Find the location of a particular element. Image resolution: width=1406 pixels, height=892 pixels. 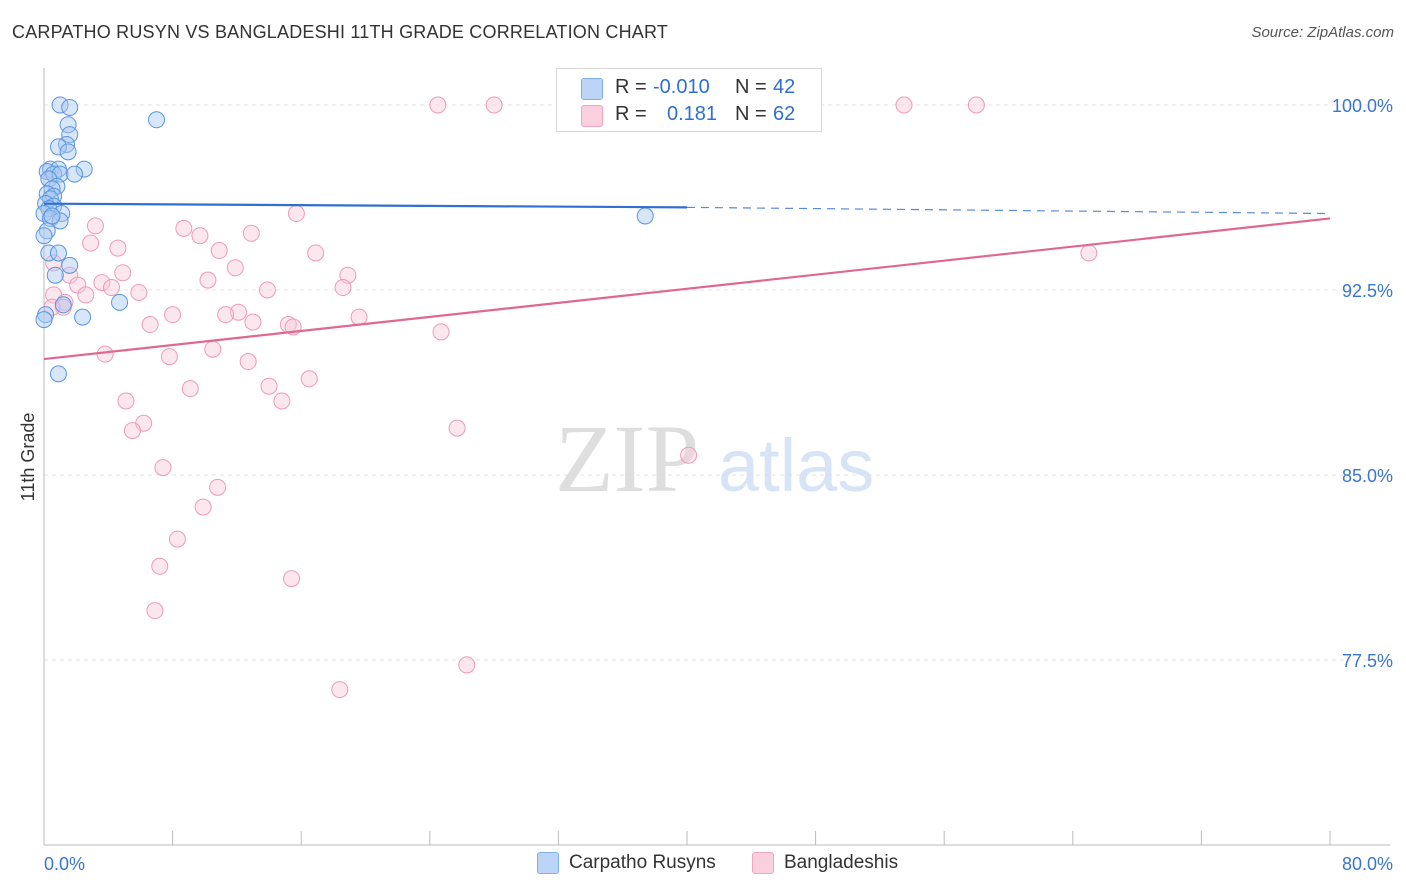

y-axis-label: 11th Grade is located at coordinates (28, 457).